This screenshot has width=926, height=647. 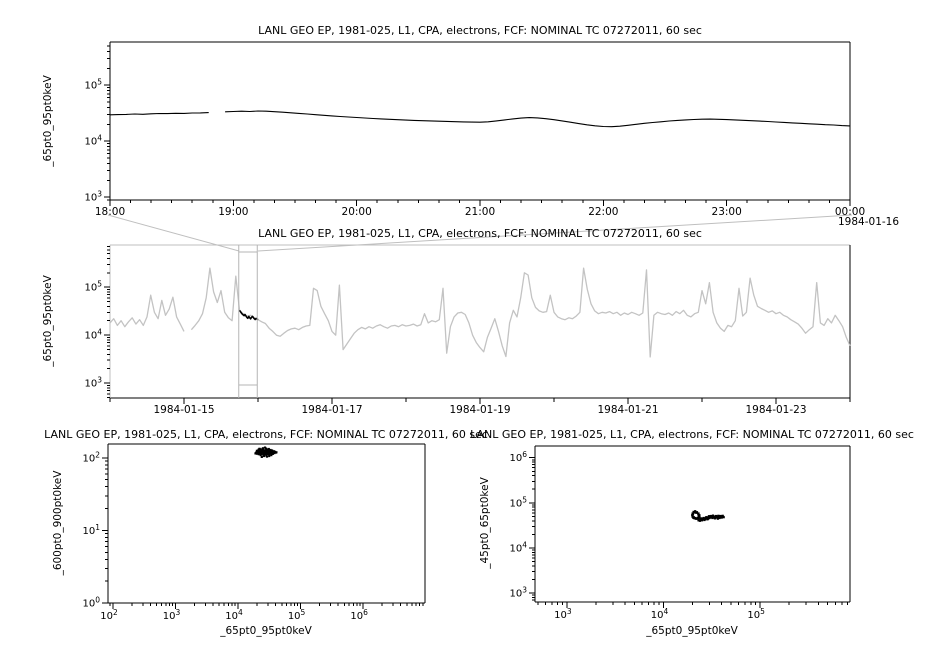 I want to click on plot3-y-axis-label: _600pt0_900pt0keV, so click(x=58, y=523).